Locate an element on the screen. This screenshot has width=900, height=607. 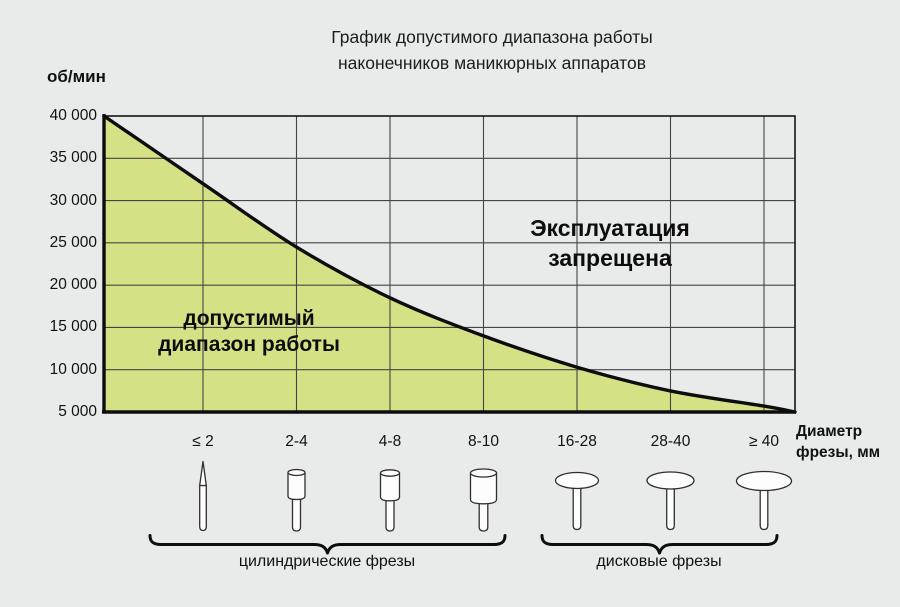
y-tick-label: 40 000 is located at coordinates (73, 115).